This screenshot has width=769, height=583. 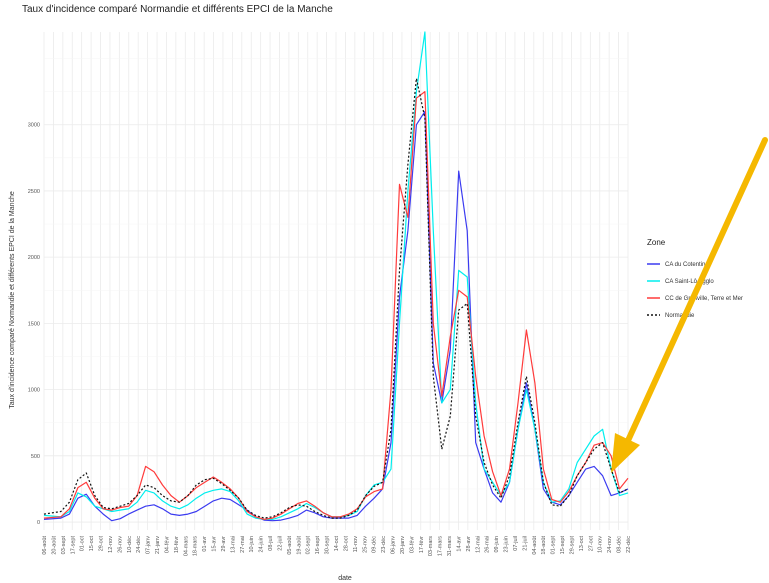 I want to click on arrow-head-icon, so click(x=625, y=453).